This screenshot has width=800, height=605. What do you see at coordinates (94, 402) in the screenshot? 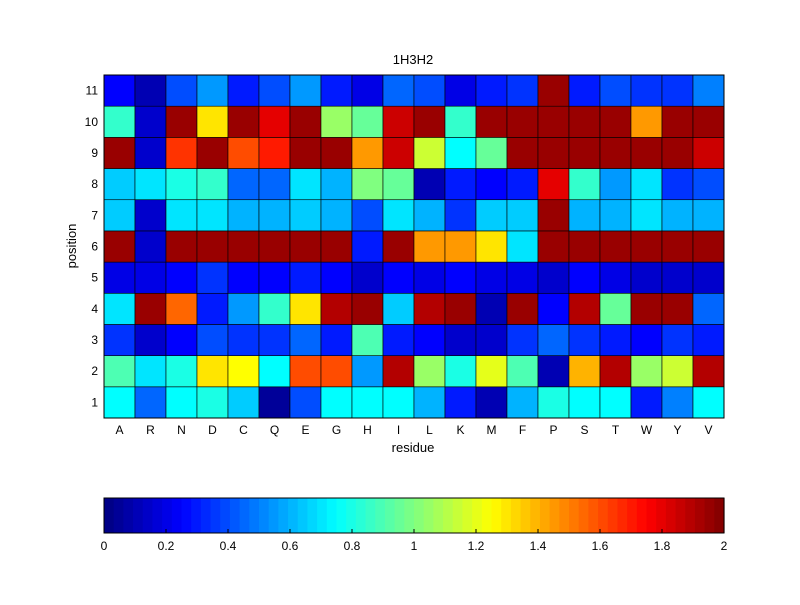
I see `y-tick-label: 1` at bounding box center [94, 402].